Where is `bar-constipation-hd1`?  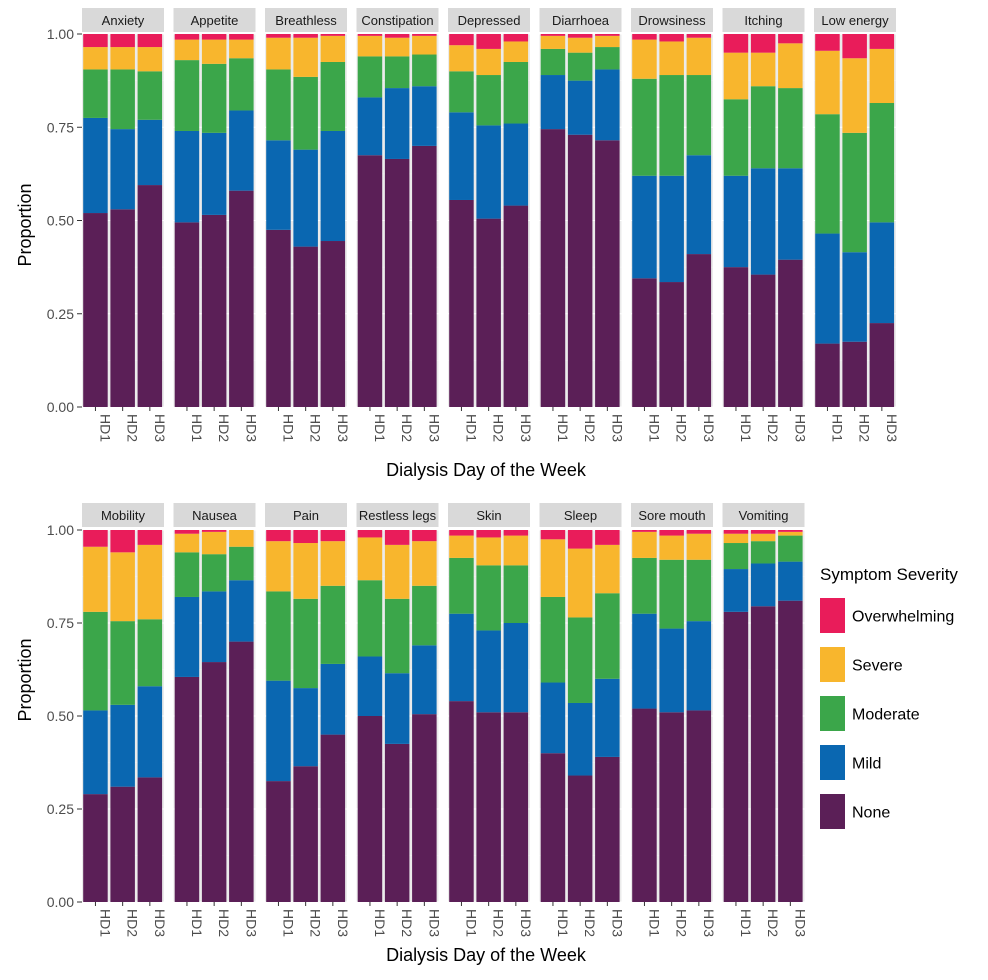
bar-constipation-hd1 is located at coordinates (370, 220).